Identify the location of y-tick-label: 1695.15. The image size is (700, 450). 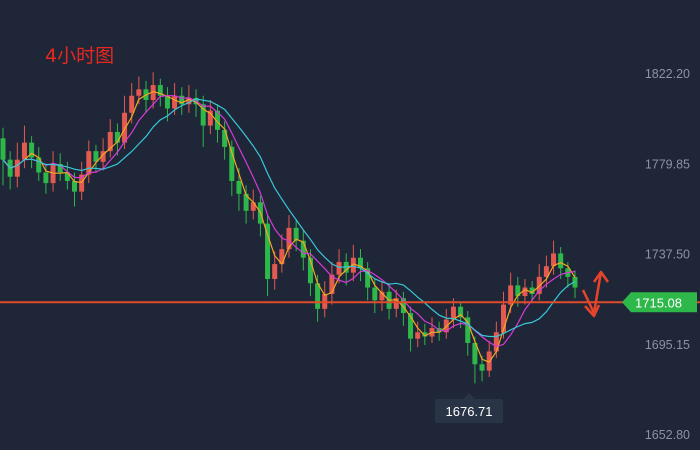
(667, 345).